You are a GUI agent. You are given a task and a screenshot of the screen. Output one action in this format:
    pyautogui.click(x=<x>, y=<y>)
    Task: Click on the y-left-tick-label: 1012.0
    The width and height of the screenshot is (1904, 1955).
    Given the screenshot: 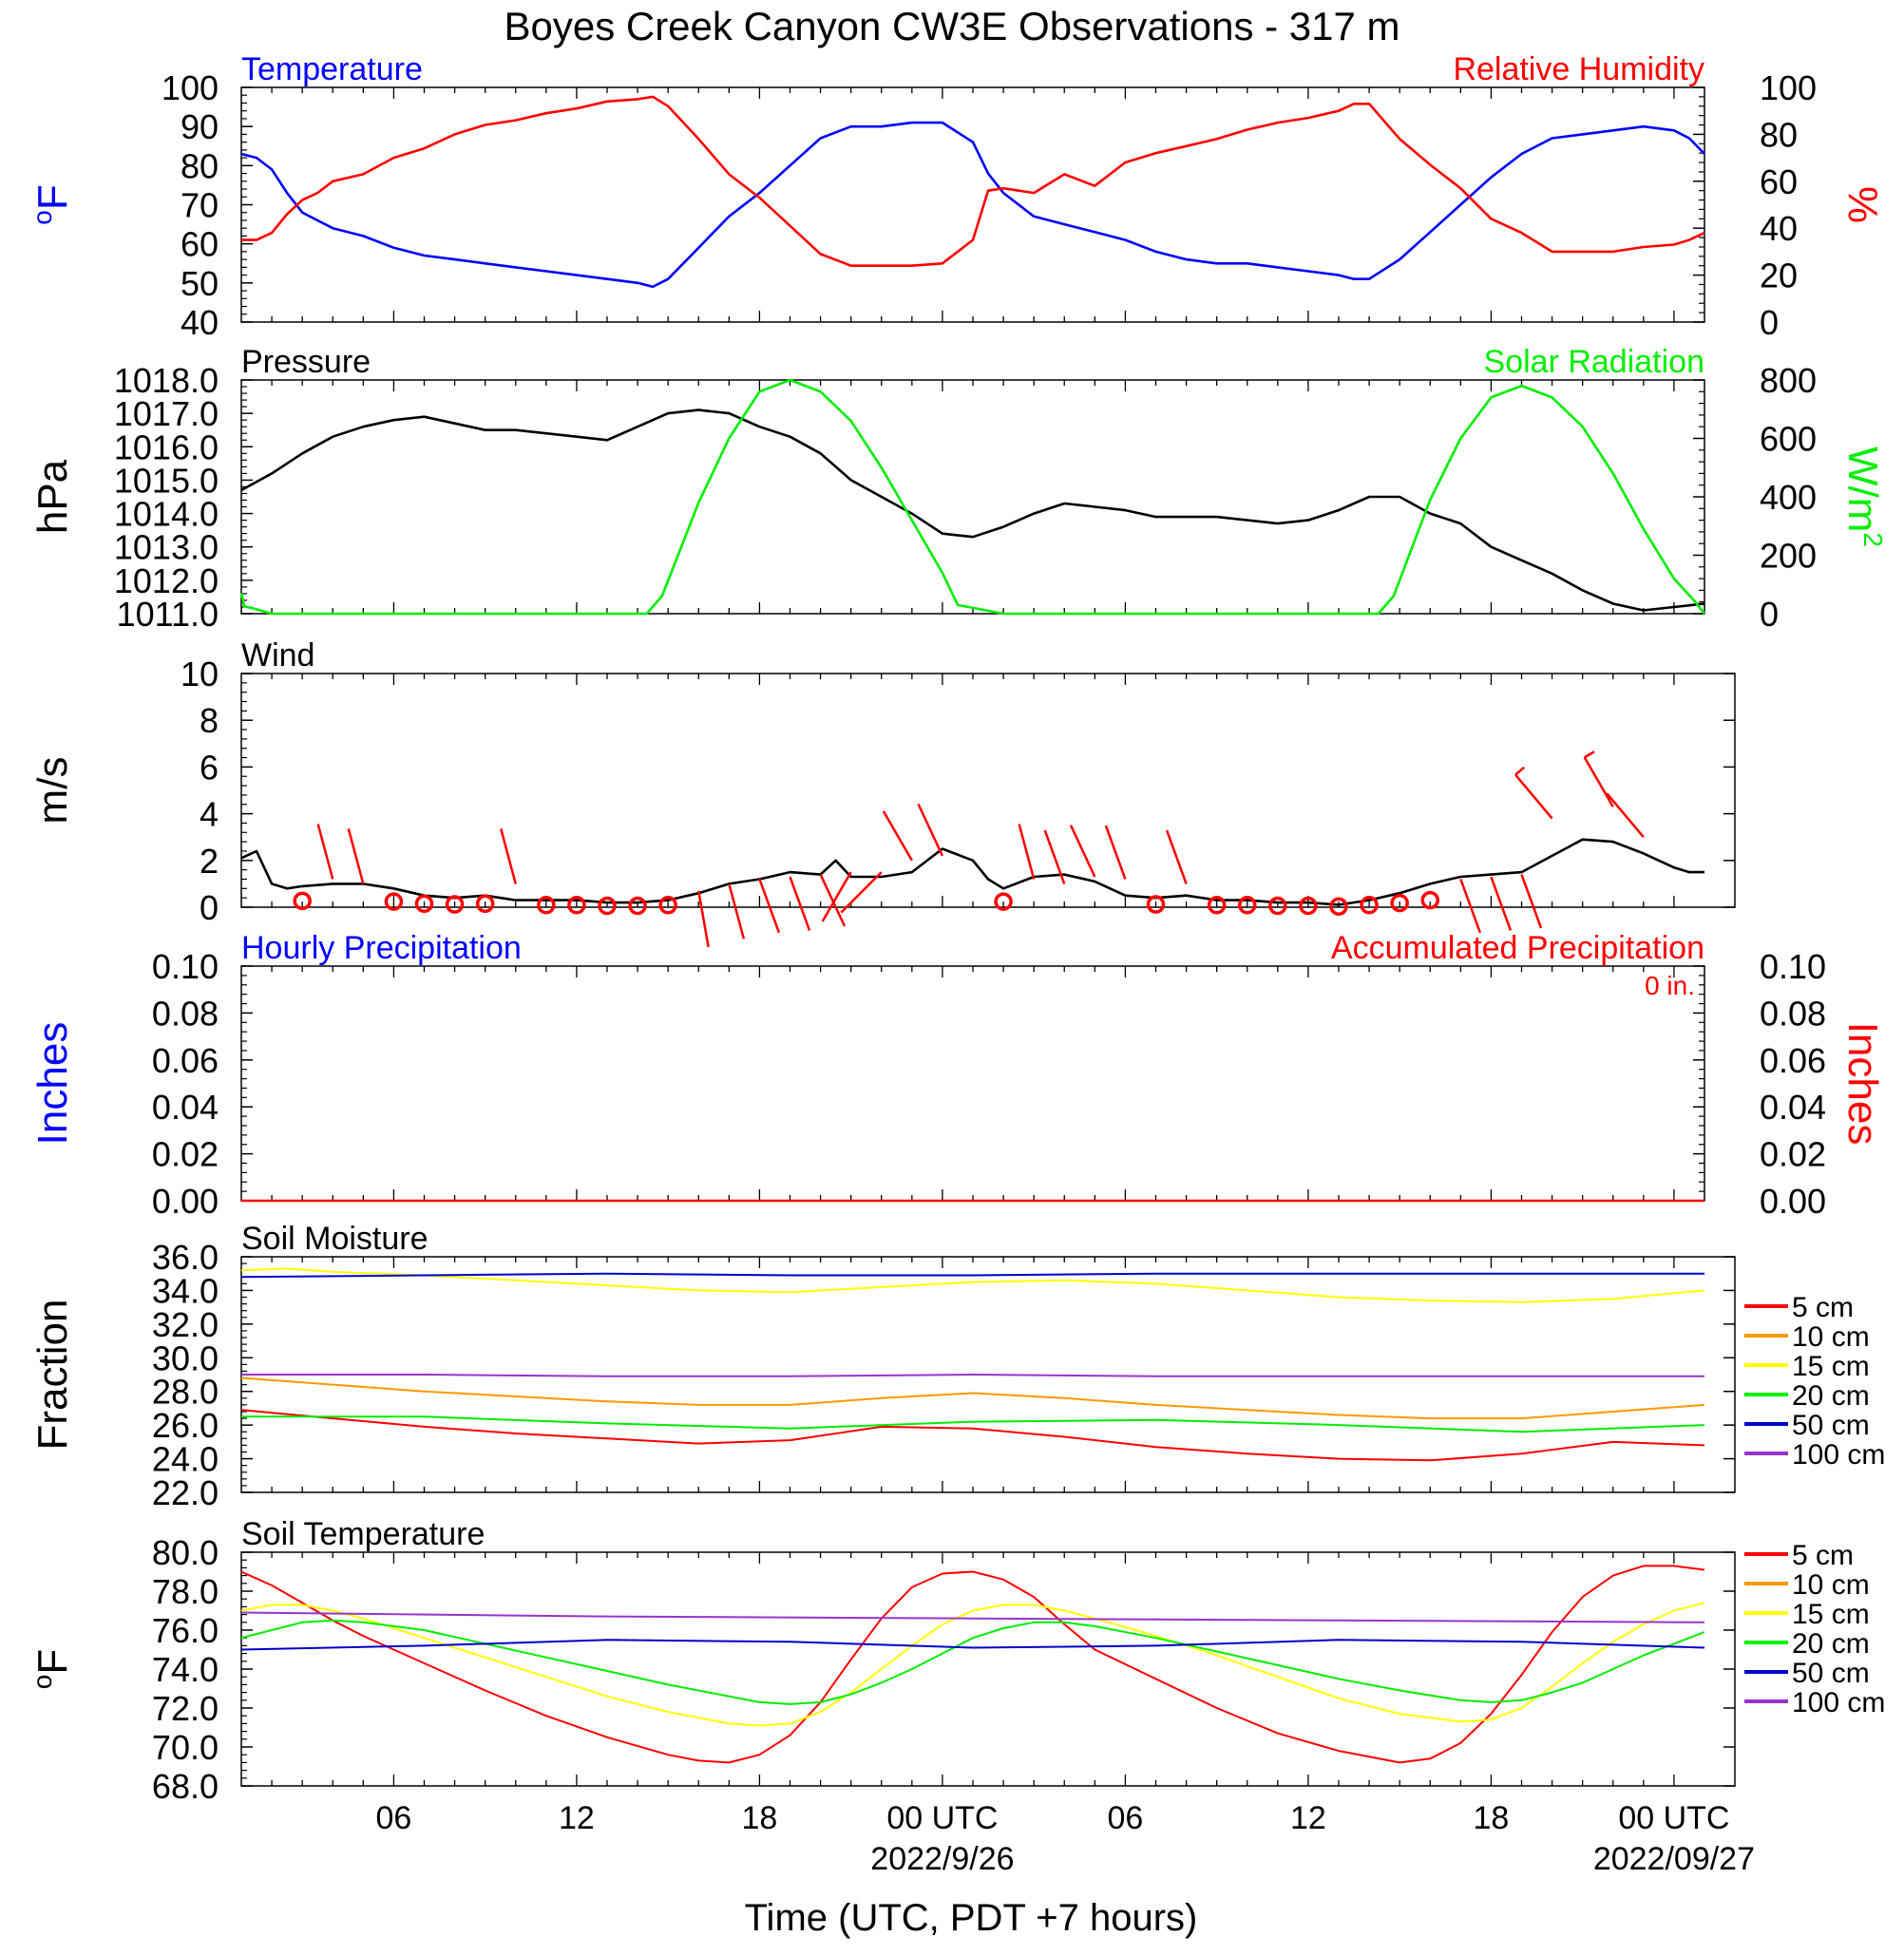 What is the action you would take?
    pyautogui.click(x=167, y=580)
    